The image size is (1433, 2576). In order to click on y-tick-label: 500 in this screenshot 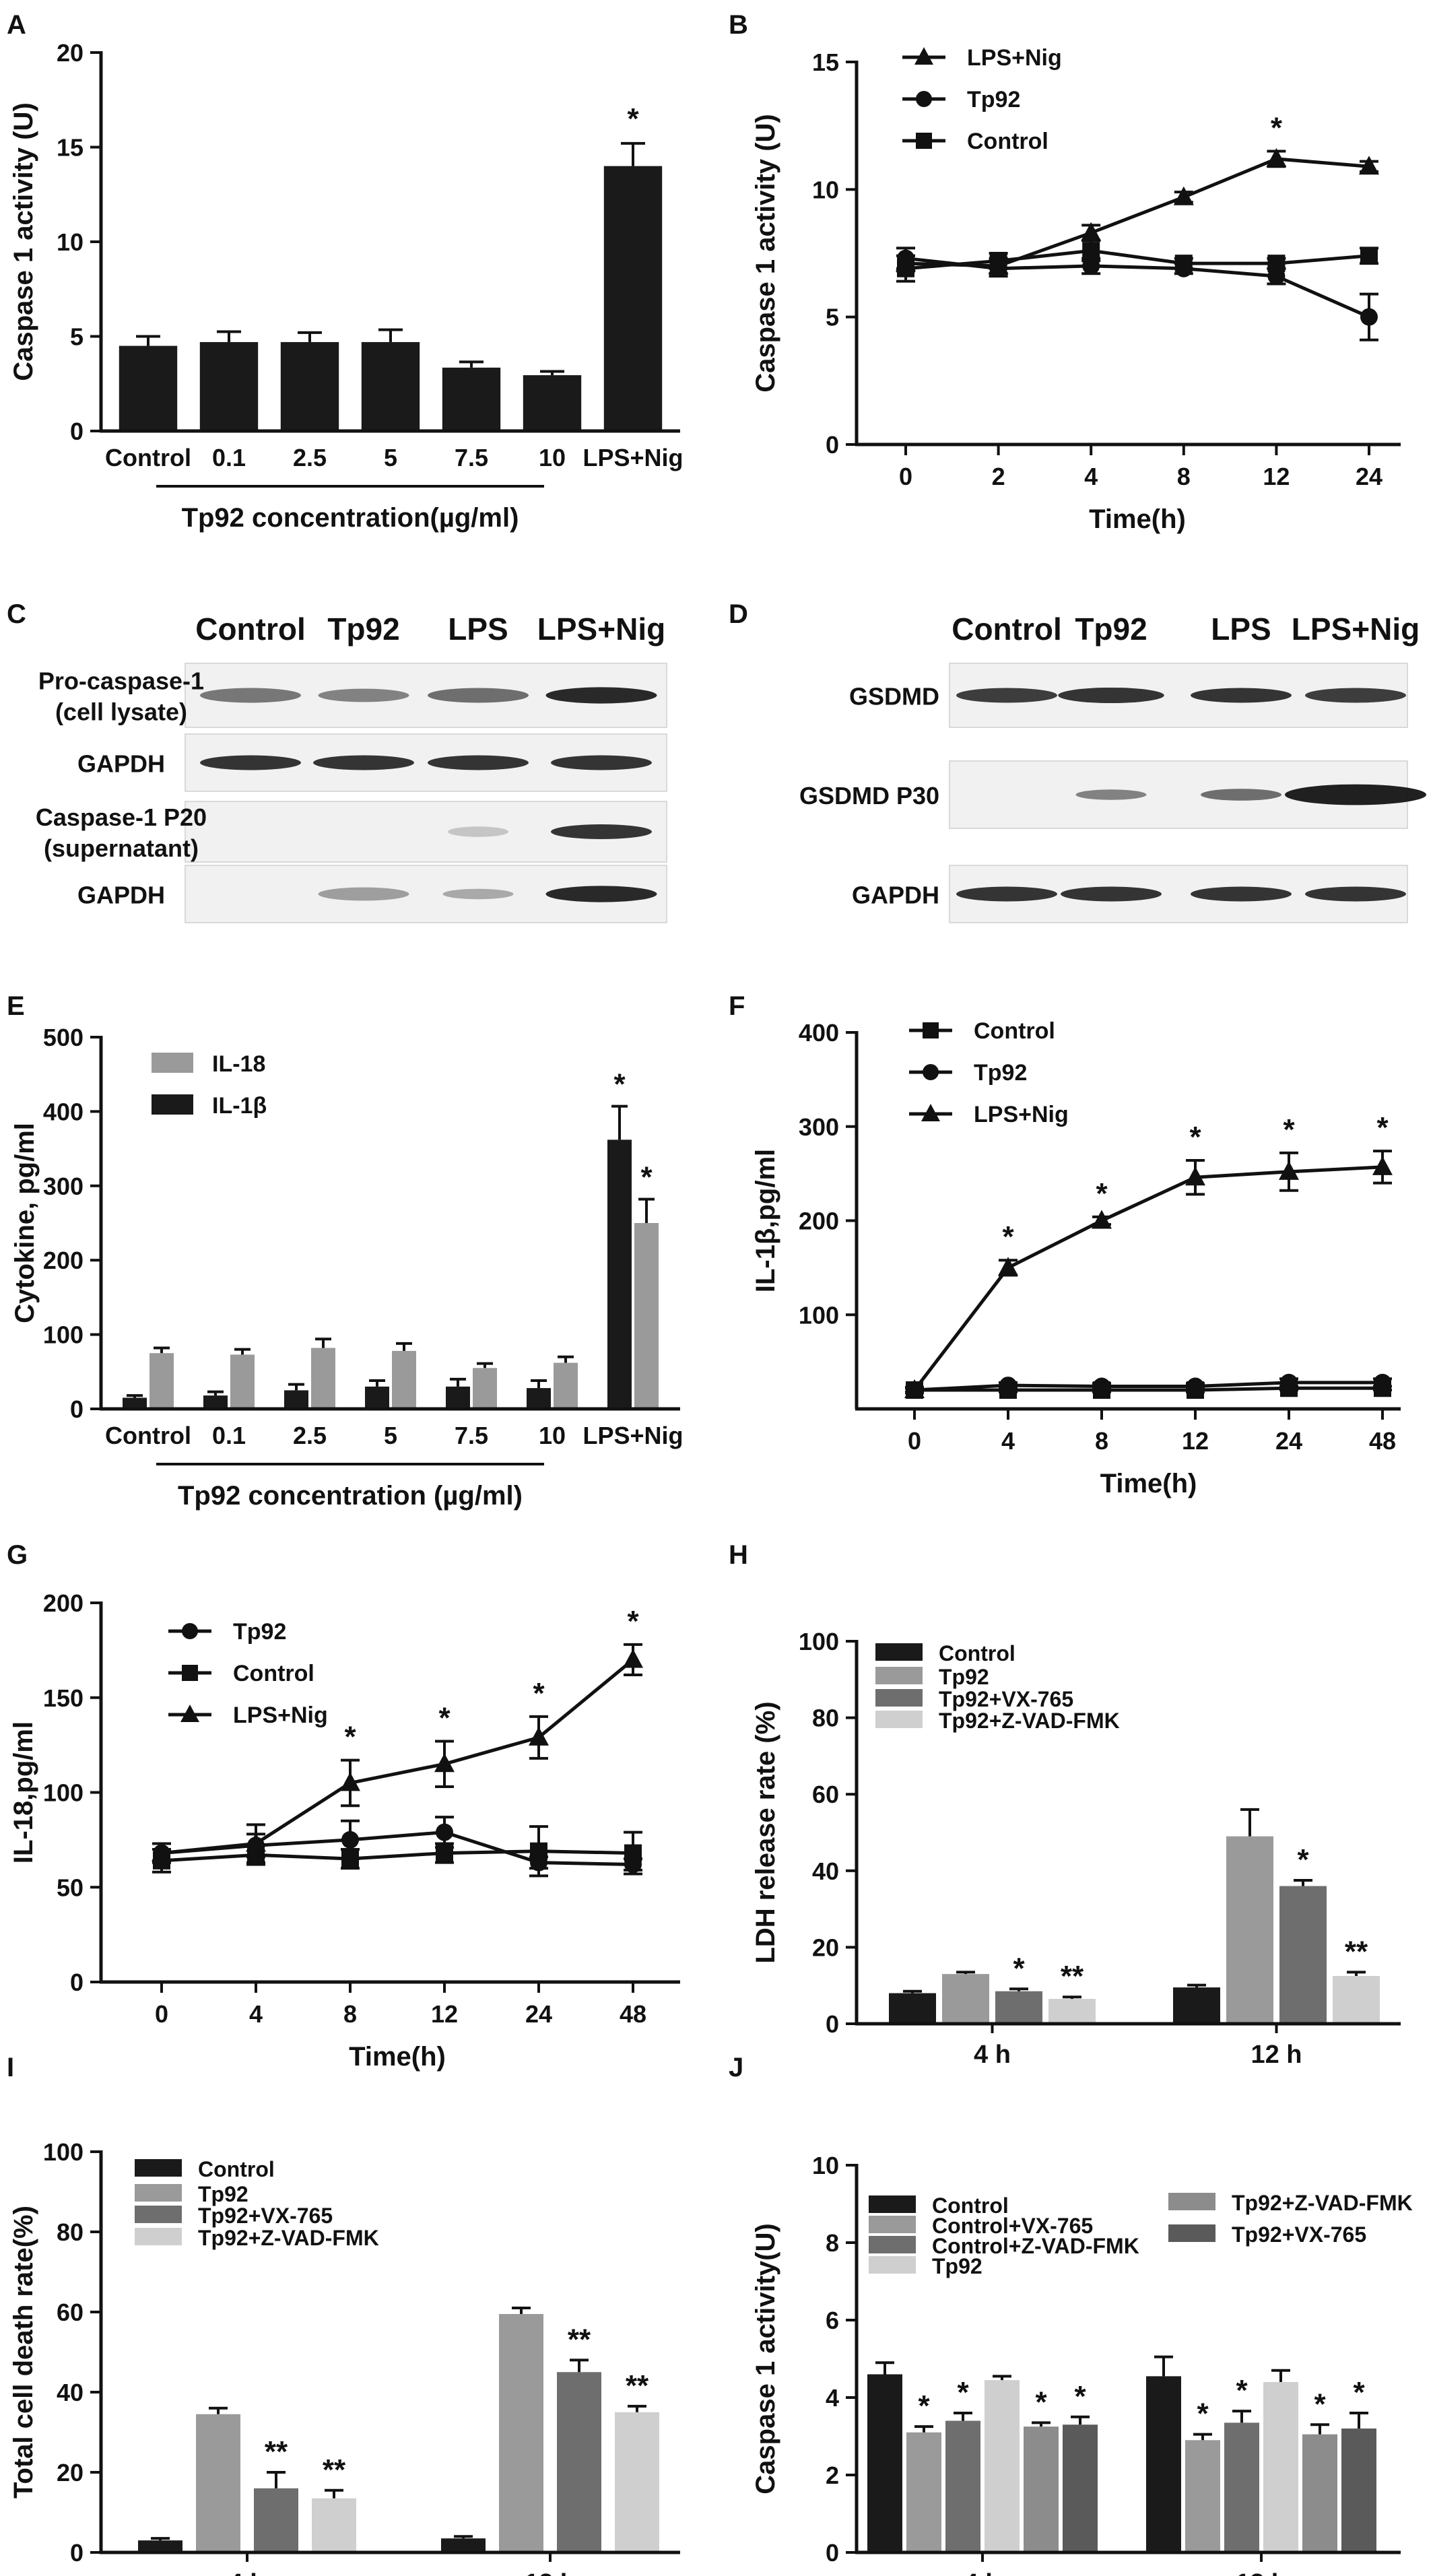, I will do `click(63, 1037)`.